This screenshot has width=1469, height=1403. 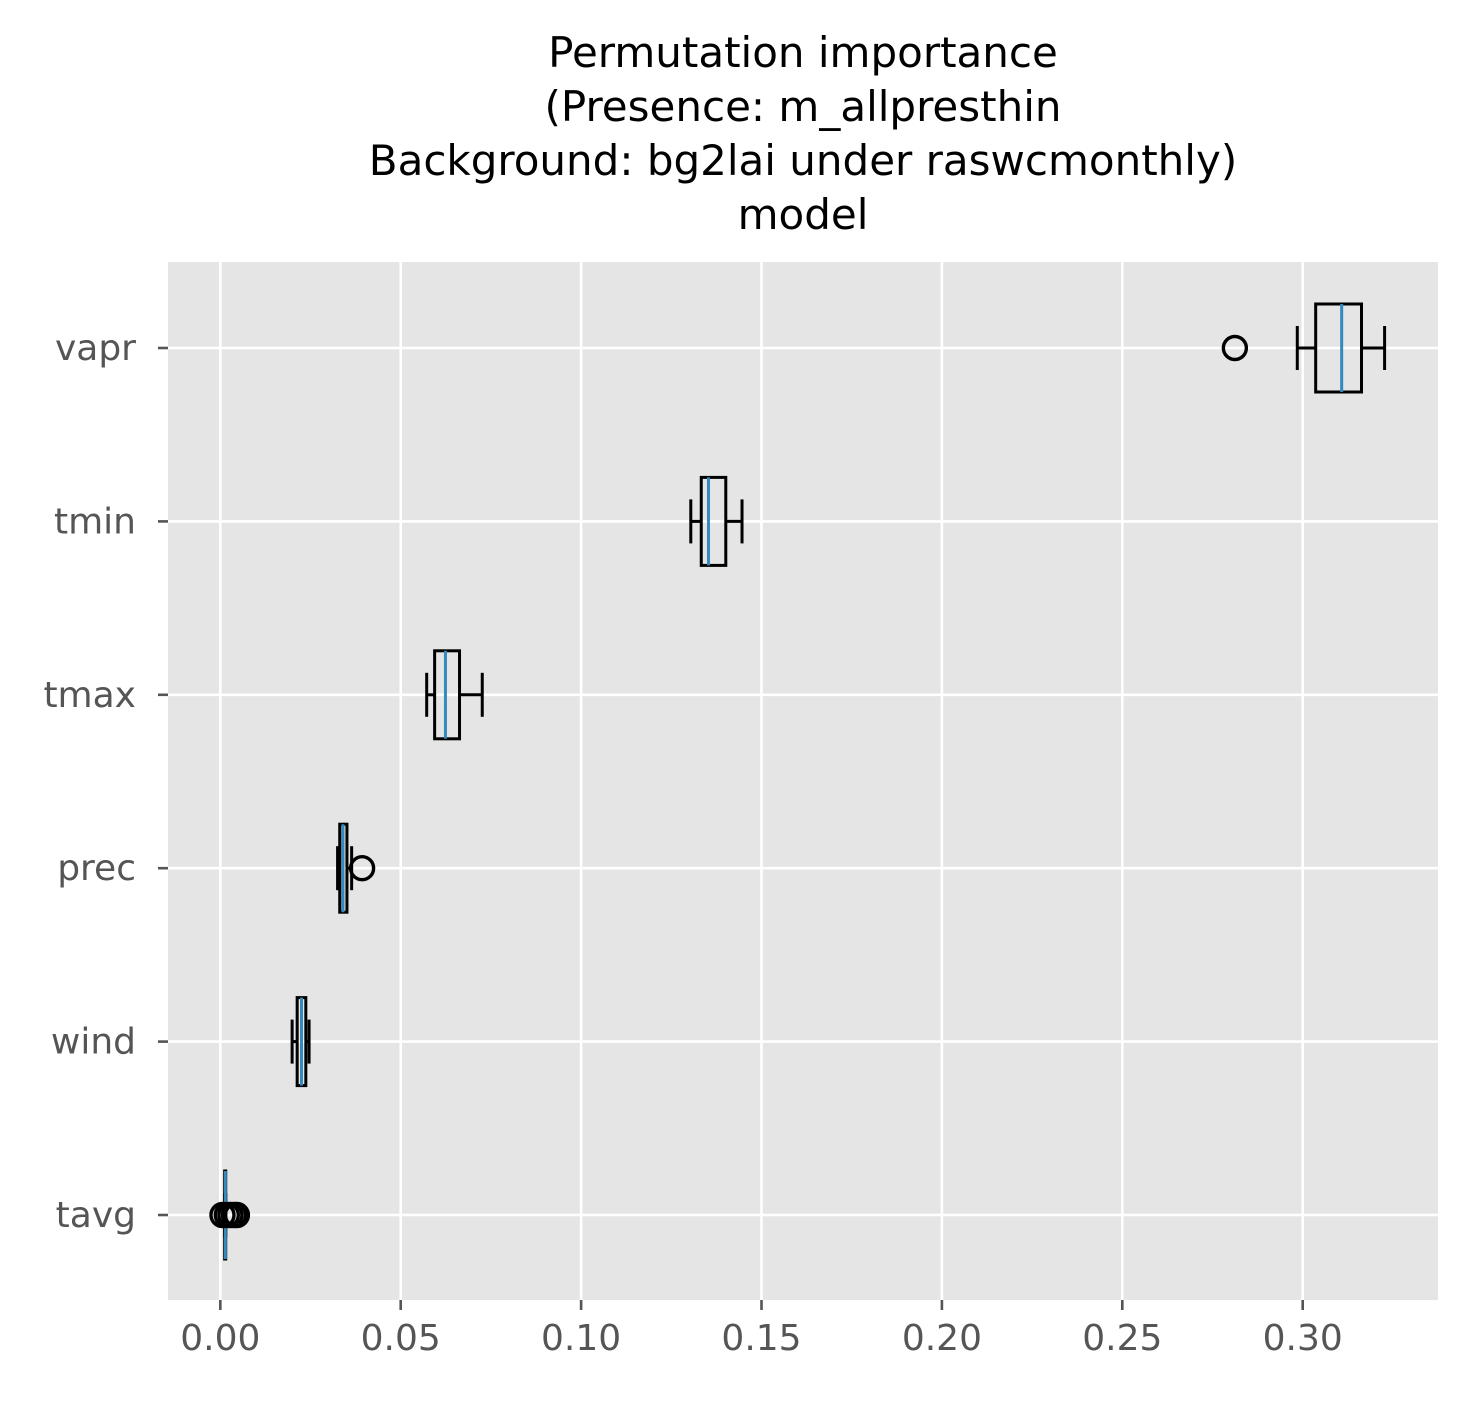 What do you see at coordinates (93, 1042) in the screenshot?
I see `y-tick-label: wind` at bounding box center [93, 1042].